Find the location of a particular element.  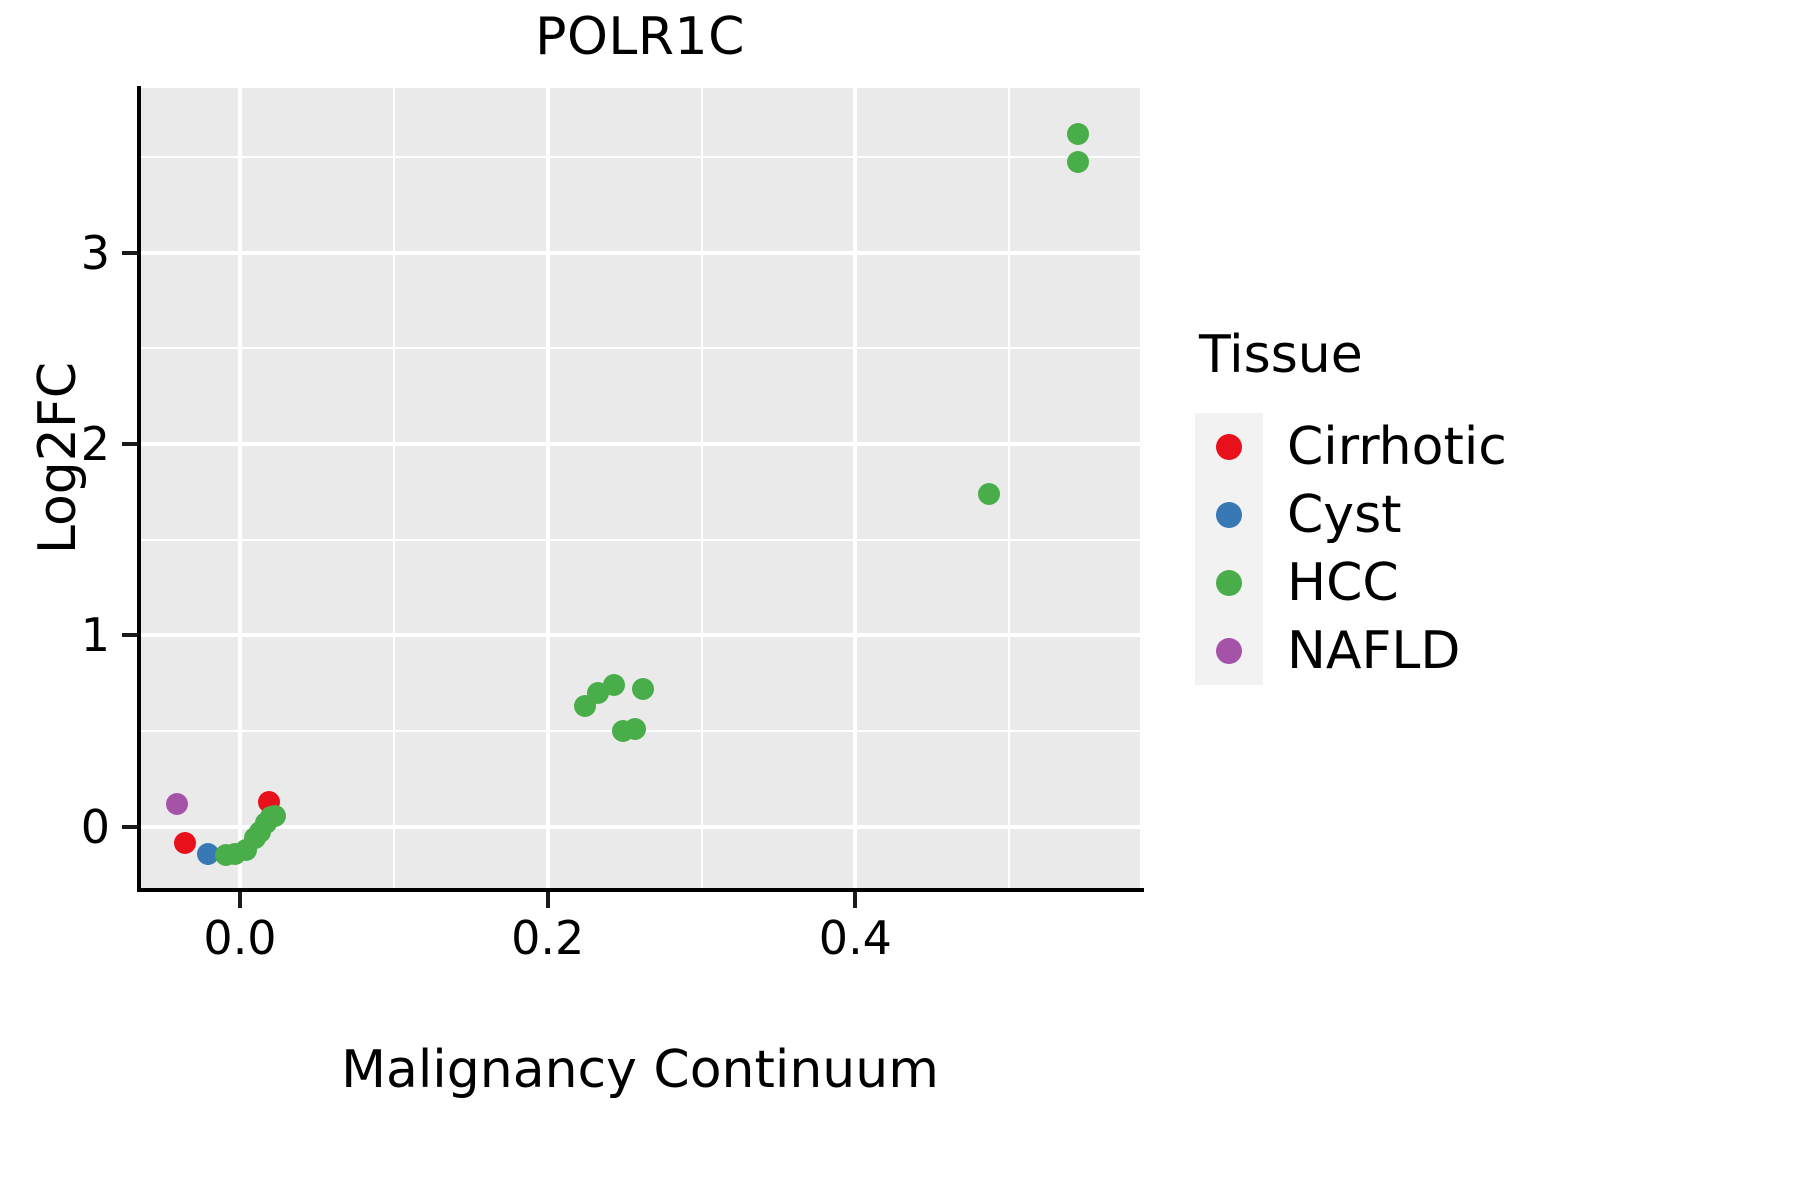

x-axis-line is located at coordinates (640, 890).